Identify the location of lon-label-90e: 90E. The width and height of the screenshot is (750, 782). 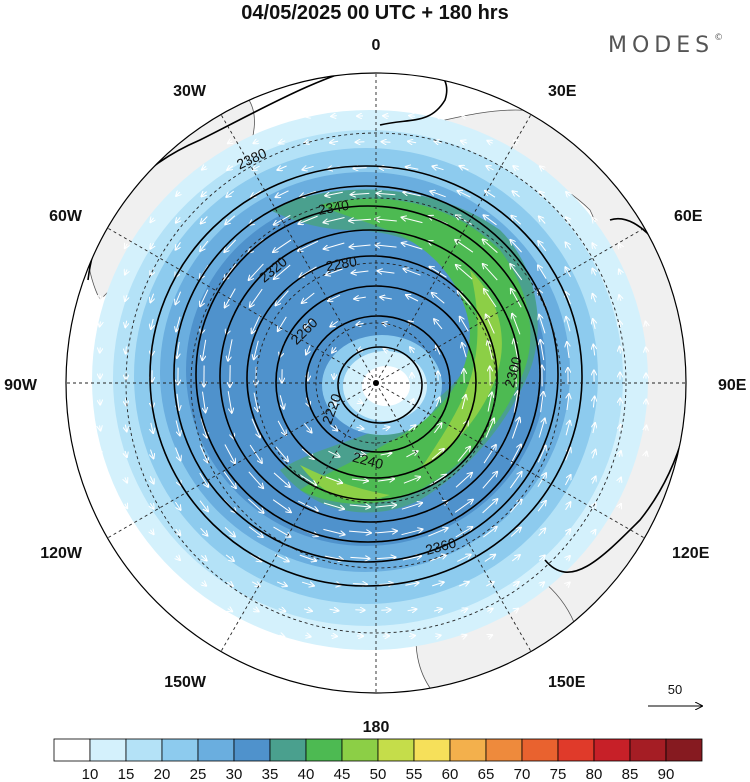
(732, 385).